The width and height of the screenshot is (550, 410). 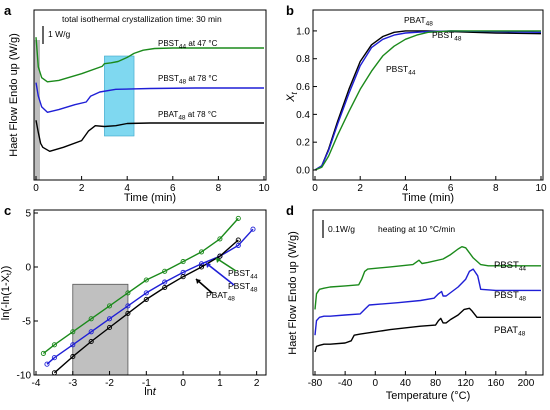 I want to click on panel-a-x-tick-label: 6, so click(x=173, y=188).